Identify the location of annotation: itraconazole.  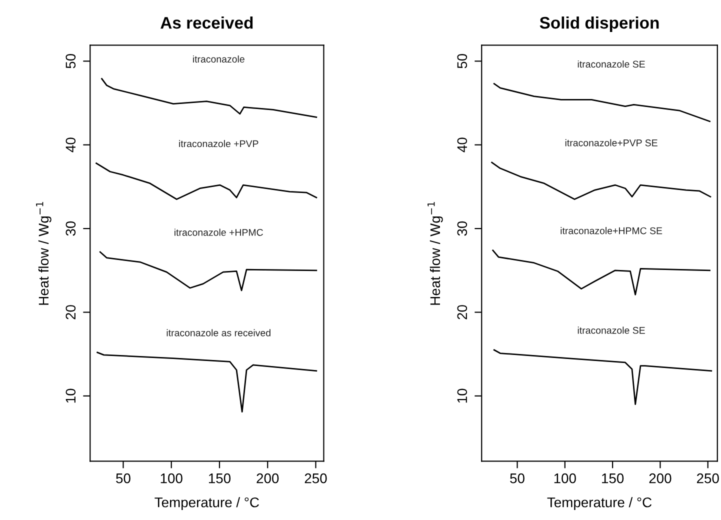
(218, 59).